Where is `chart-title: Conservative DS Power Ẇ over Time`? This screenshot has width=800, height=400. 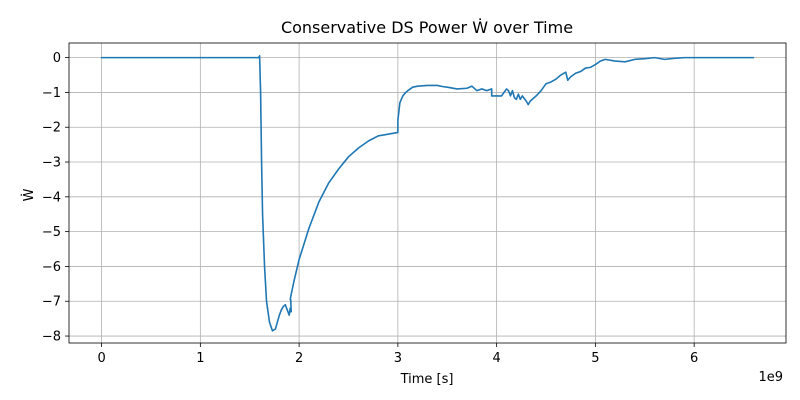 chart-title: Conservative DS Power Ẇ over Time is located at coordinates (427, 27).